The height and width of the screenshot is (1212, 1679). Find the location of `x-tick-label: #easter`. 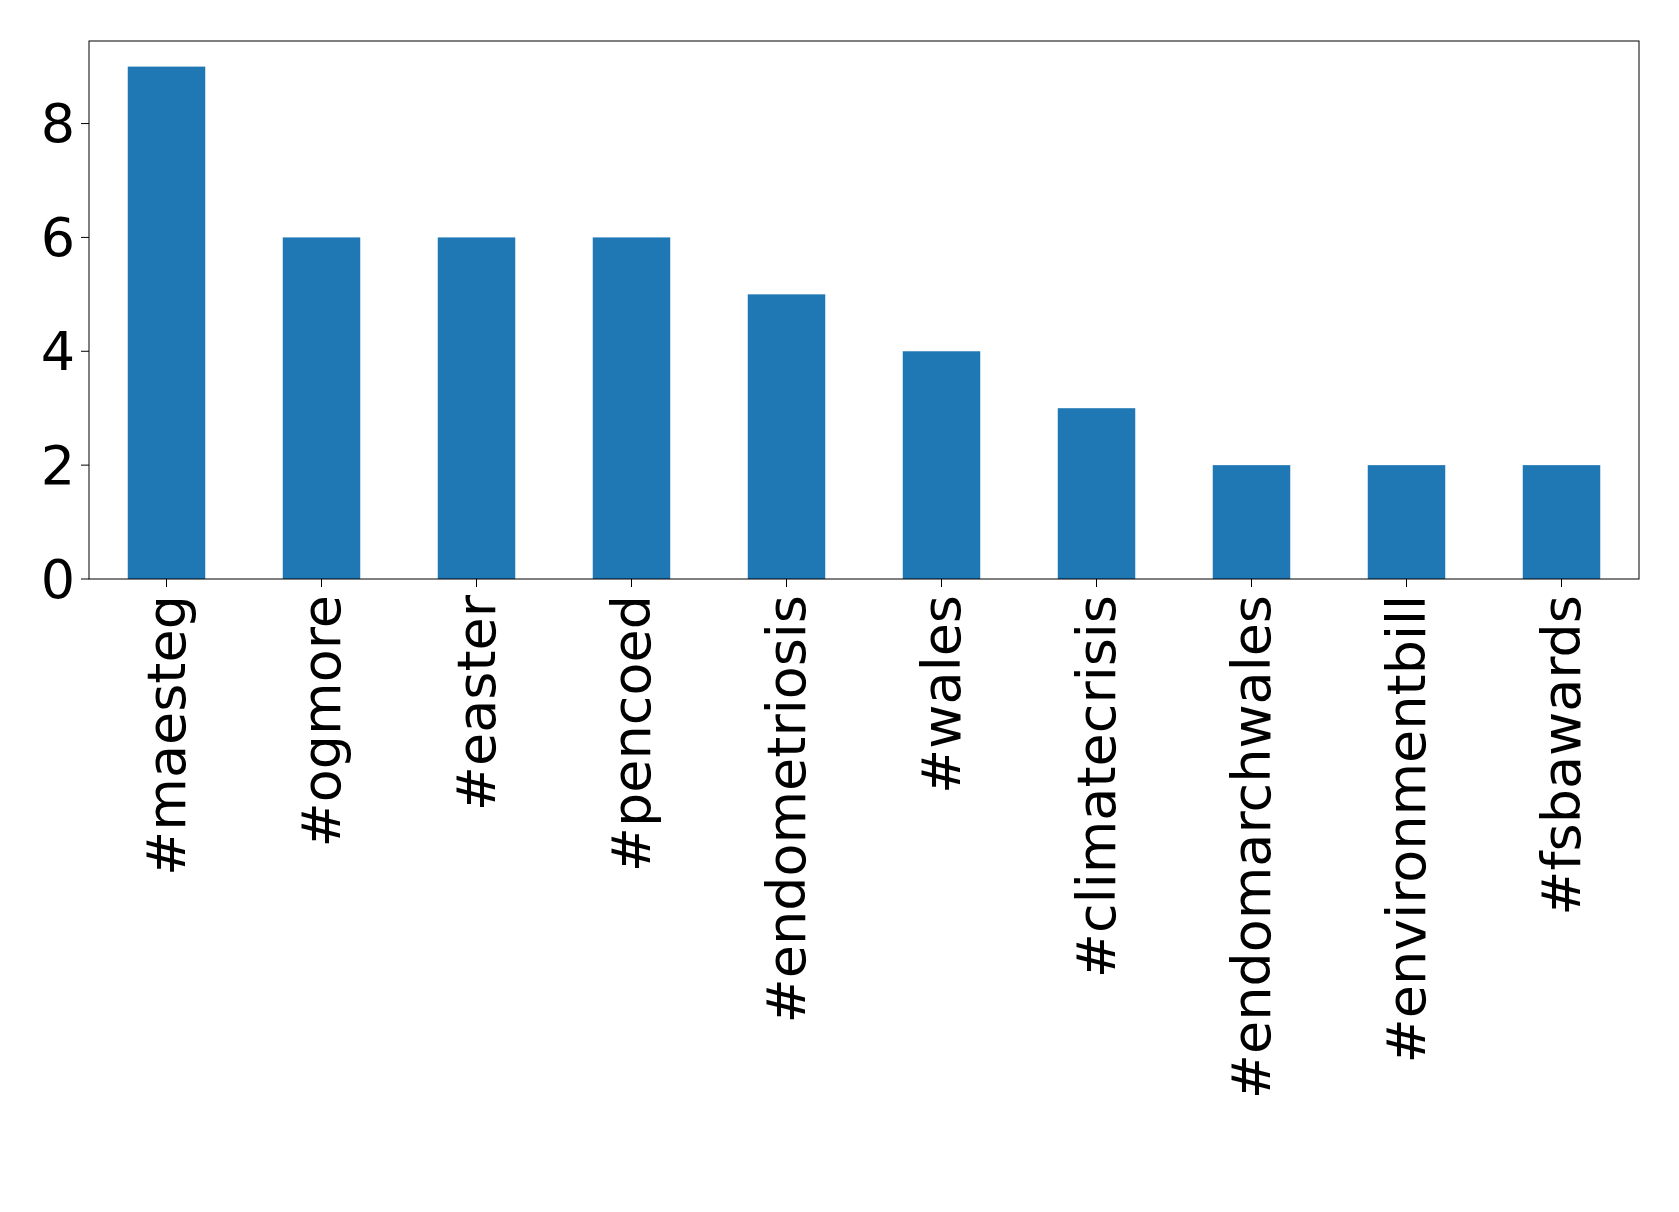

x-tick-label: #easter is located at coordinates (477, 703).